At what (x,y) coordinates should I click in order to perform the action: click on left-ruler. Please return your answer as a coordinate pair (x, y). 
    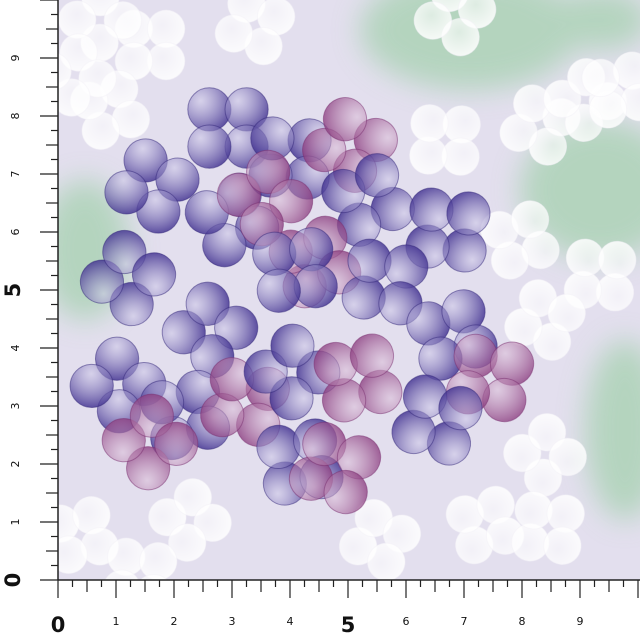
    Looking at the image, I should click on (29, 320).